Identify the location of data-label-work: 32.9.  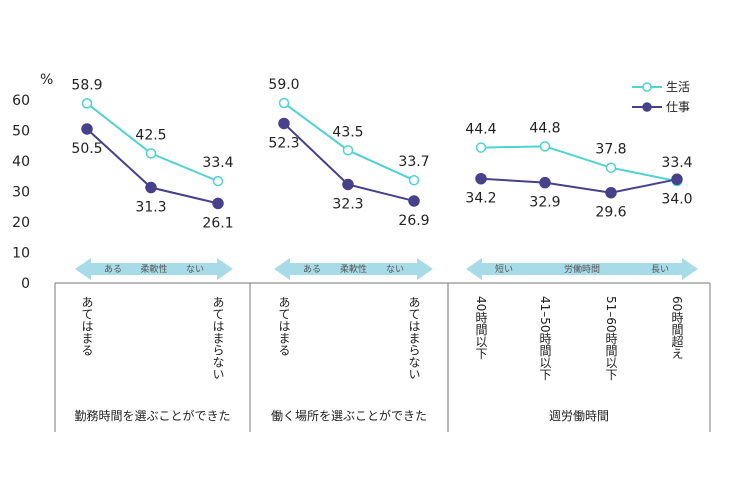
(544, 203).